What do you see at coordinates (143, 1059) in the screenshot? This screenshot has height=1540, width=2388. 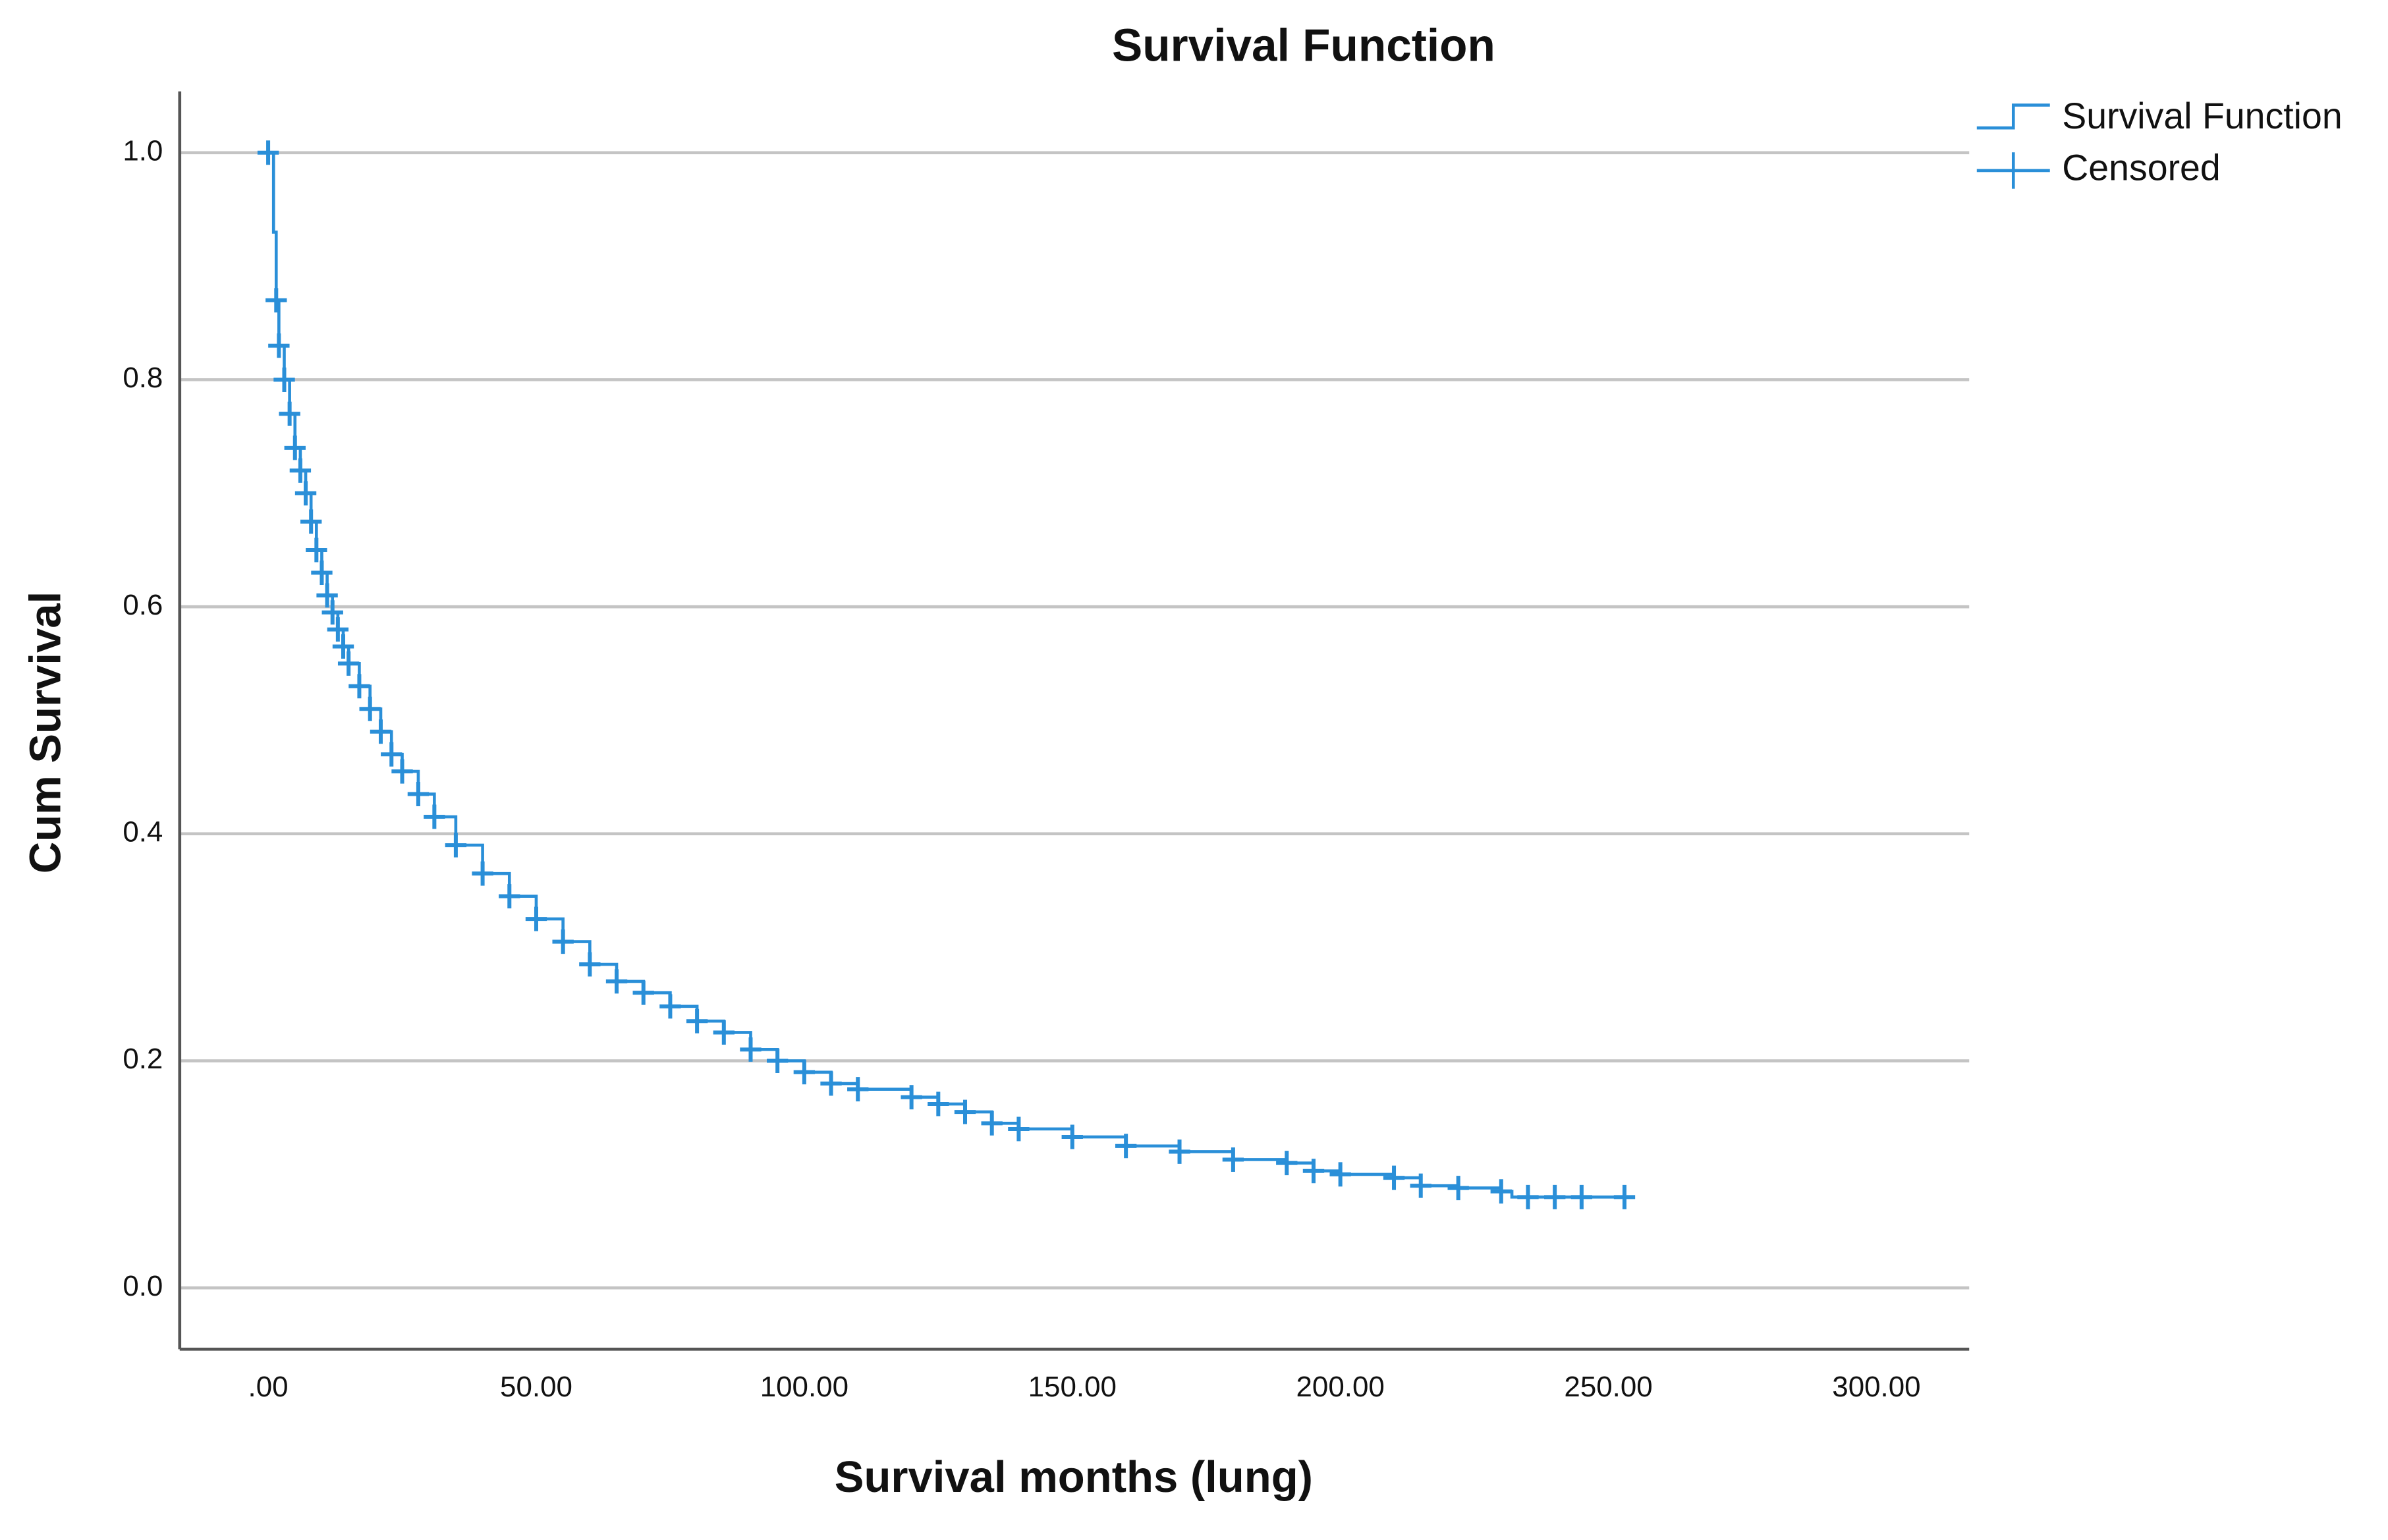 I see `y-tick-label: 0.2` at bounding box center [143, 1059].